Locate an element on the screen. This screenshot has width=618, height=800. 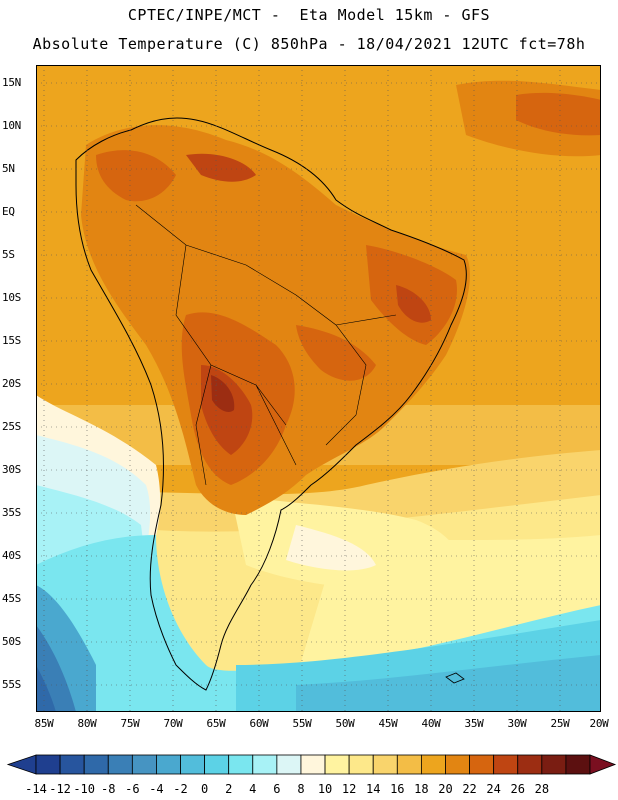
lat-label-eq: EQ is located at coordinates (8, 211).